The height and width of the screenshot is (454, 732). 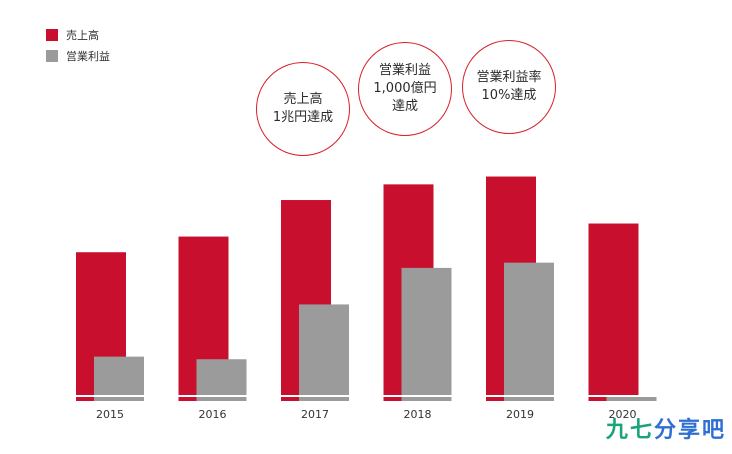 What do you see at coordinates (52, 56) in the screenshot?
I see `legend-swatch-operating-profit` at bounding box center [52, 56].